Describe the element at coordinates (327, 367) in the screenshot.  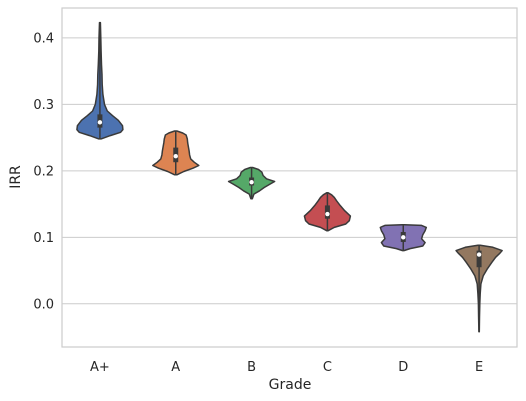
I see `x-tick-label: C` at that location.